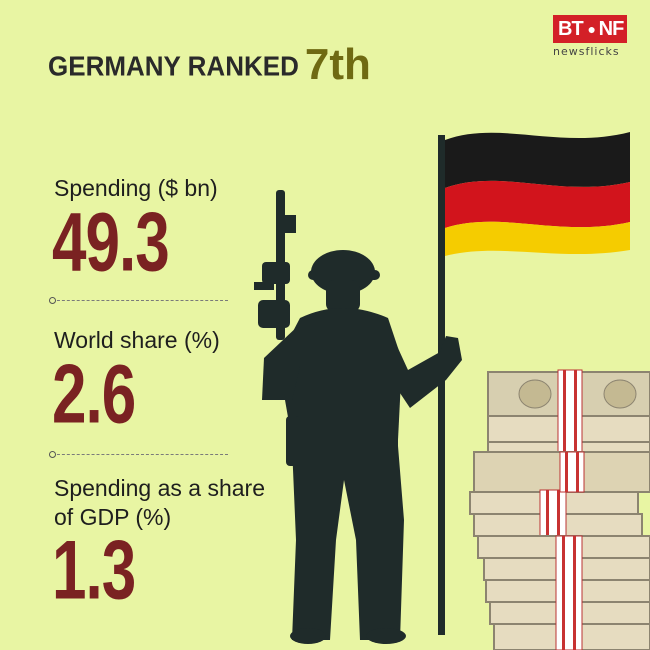 The image size is (650, 650). I want to click on headline-rank: 7th, so click(337, 64).